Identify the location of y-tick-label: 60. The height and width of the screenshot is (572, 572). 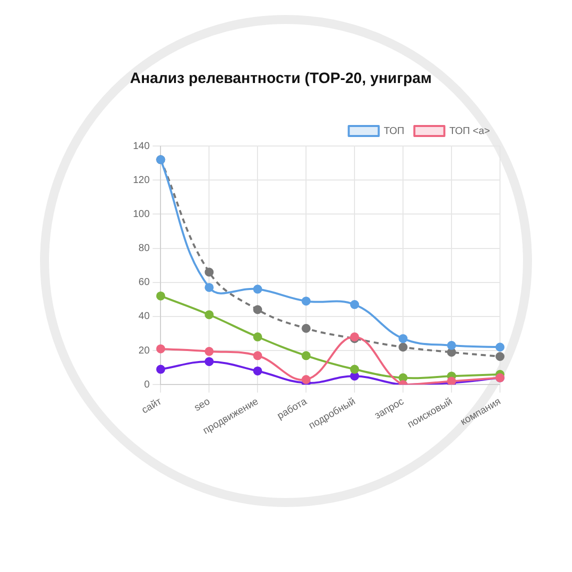
(144, 282).